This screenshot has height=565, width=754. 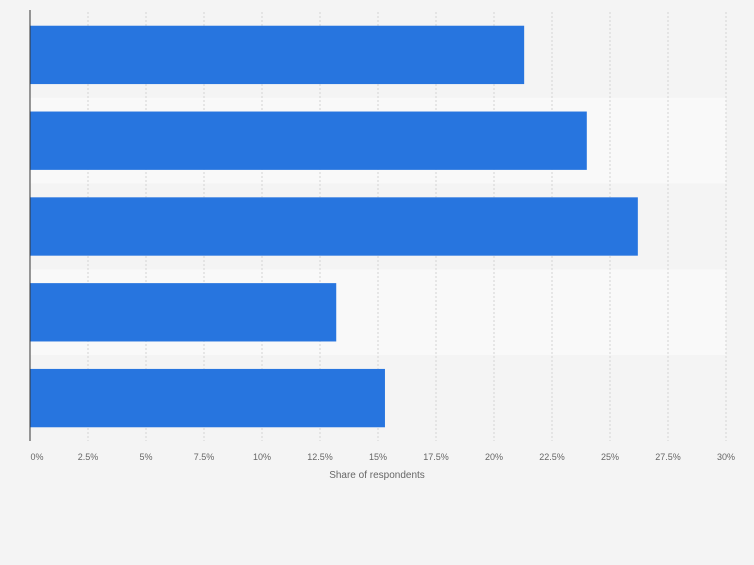 What do you see at coordinates (36, 457) in the screenshot?
I see `x-tick-label: 0%` at bounding box center [36, 457].